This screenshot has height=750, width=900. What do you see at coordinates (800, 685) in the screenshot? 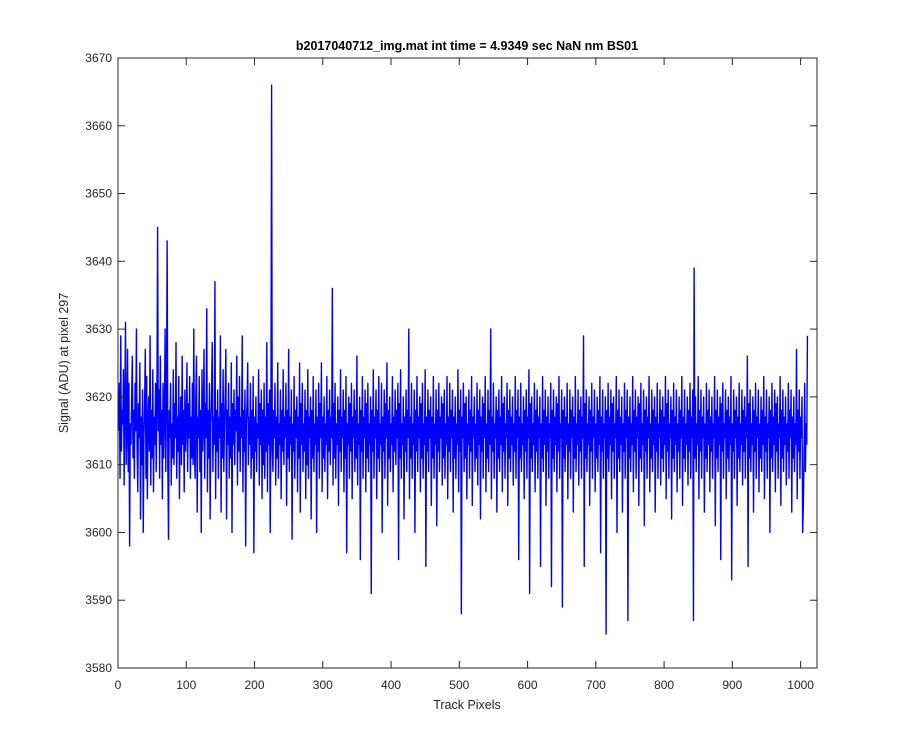
I see `x-tick-label: 1000` at bounding box center [800, 685].